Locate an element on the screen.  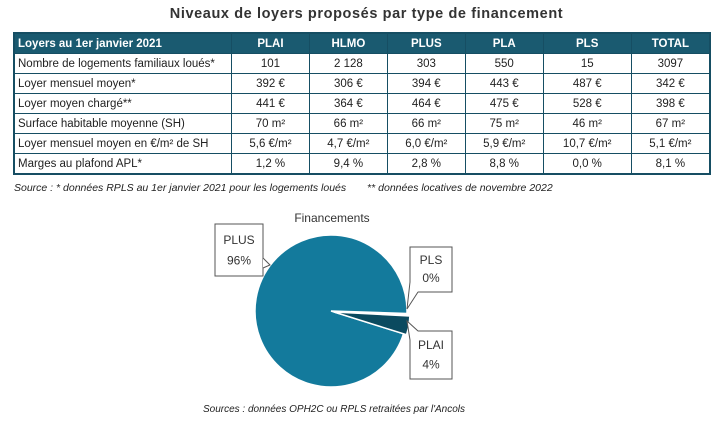
cell: 464 € is located at coordinates (426, 103).